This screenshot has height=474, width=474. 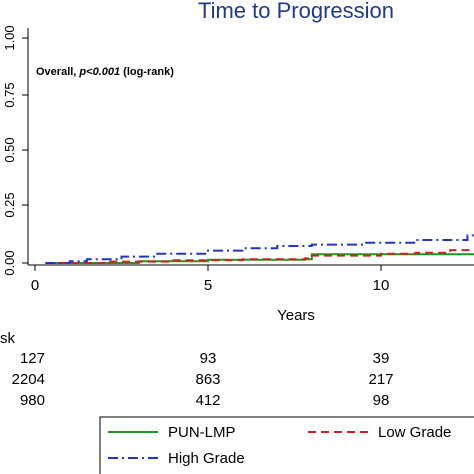 I want to click on legend-label: High Grade, so click(x=206, y=458).